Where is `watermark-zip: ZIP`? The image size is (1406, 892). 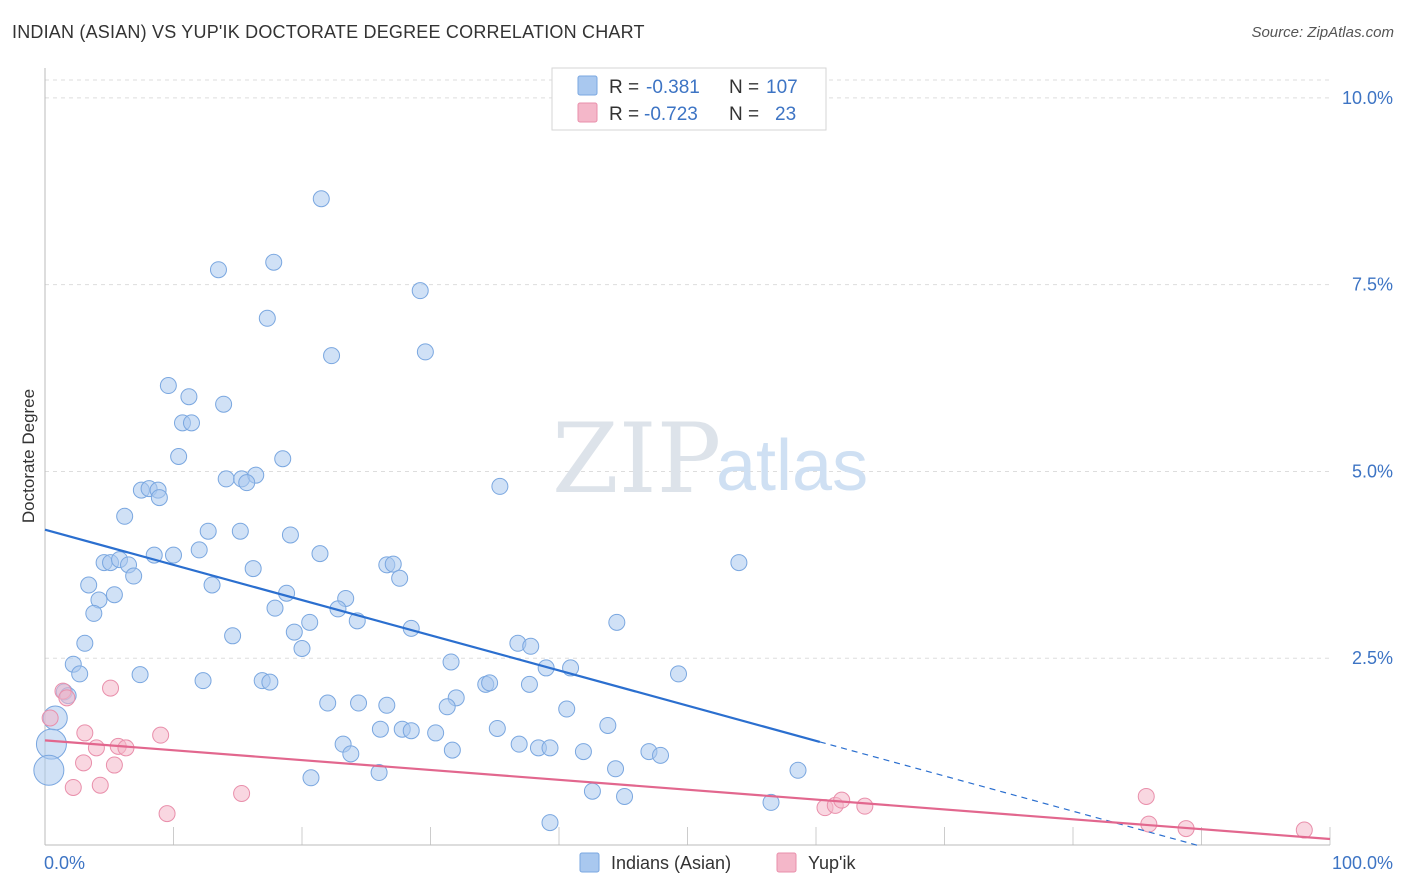
watermark-zip: ZIP is located at coordinates (636, 459).